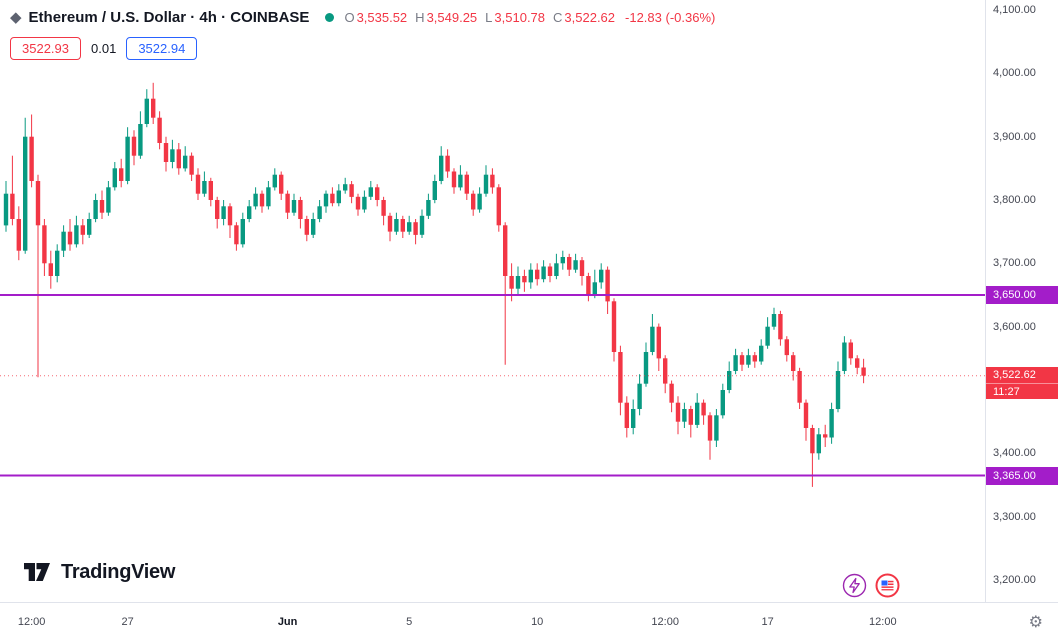 This screenshot has width=1058, height=643. I want to click on open-value: O 3,535.52, so click(376, 17).